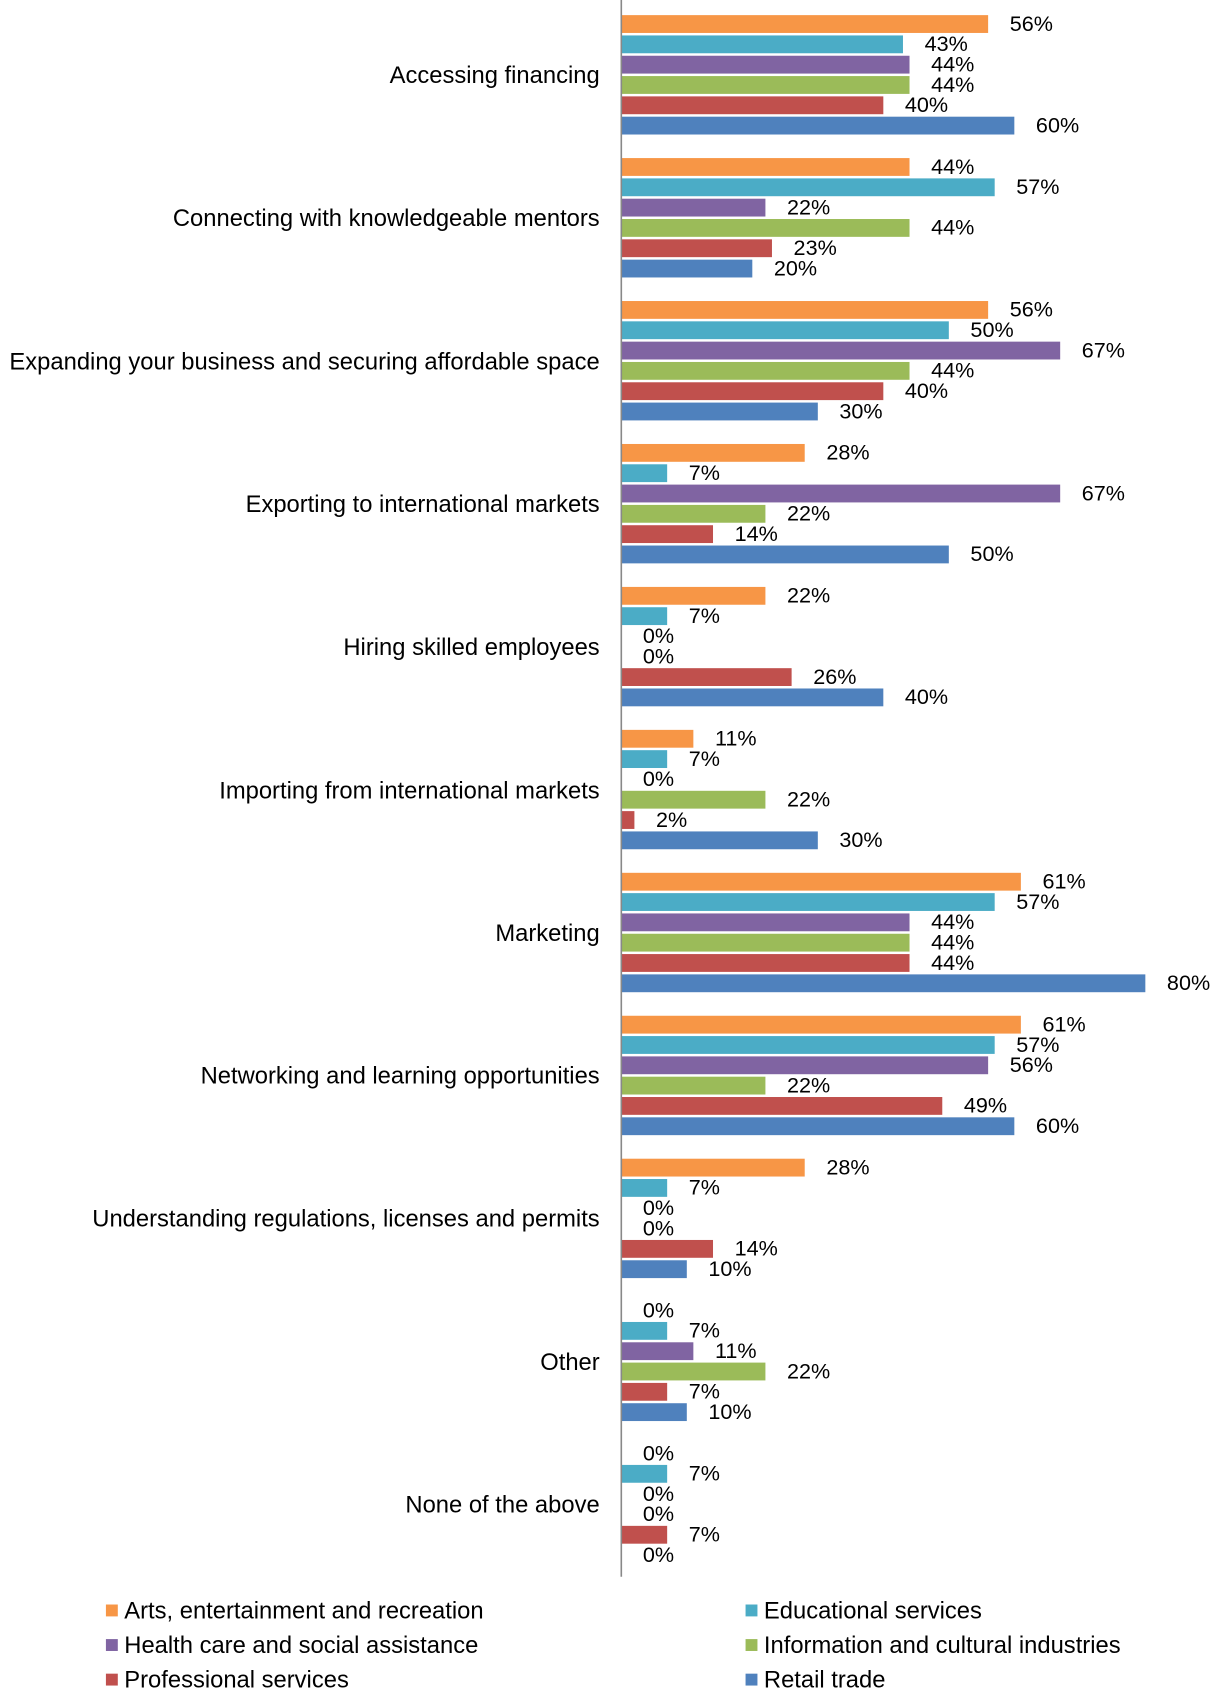  I want to click on category-label-box: Exporting to international markets, so click(300, 505).